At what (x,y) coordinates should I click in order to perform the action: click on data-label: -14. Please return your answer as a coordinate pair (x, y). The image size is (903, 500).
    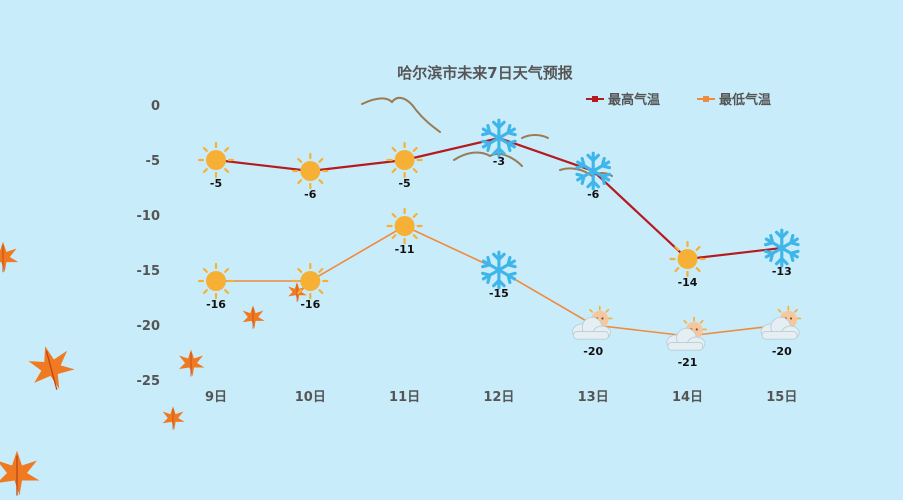
    Looking at the image, I should click on (688, 282).